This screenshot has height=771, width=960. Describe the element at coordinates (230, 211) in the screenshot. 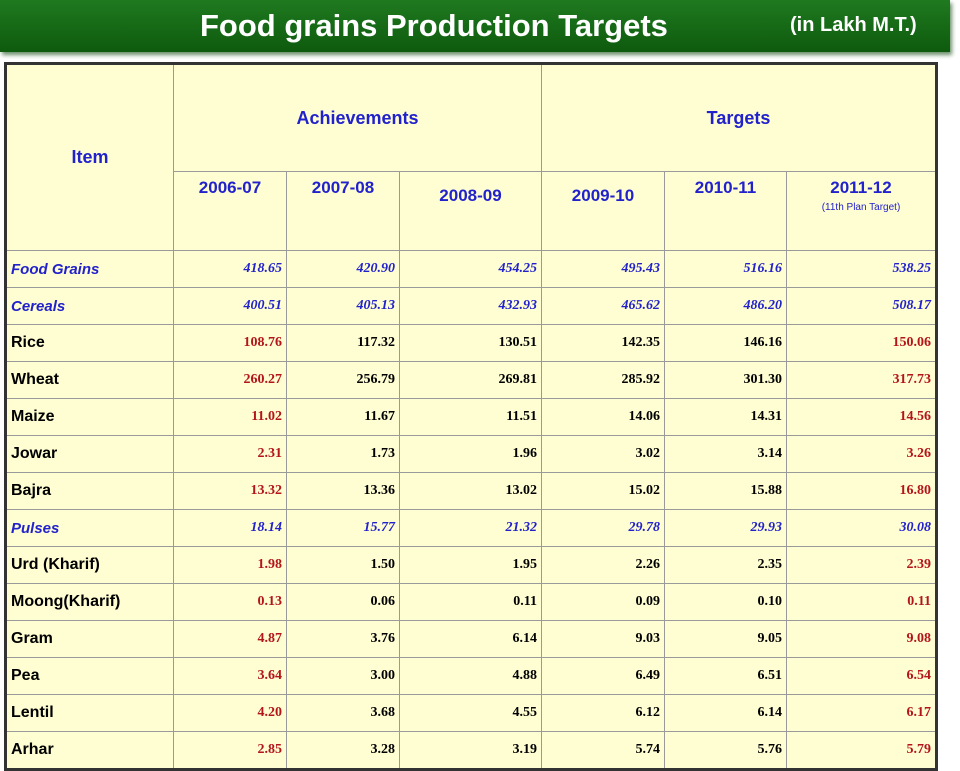

I see `year-header: 2006-07` at that location.